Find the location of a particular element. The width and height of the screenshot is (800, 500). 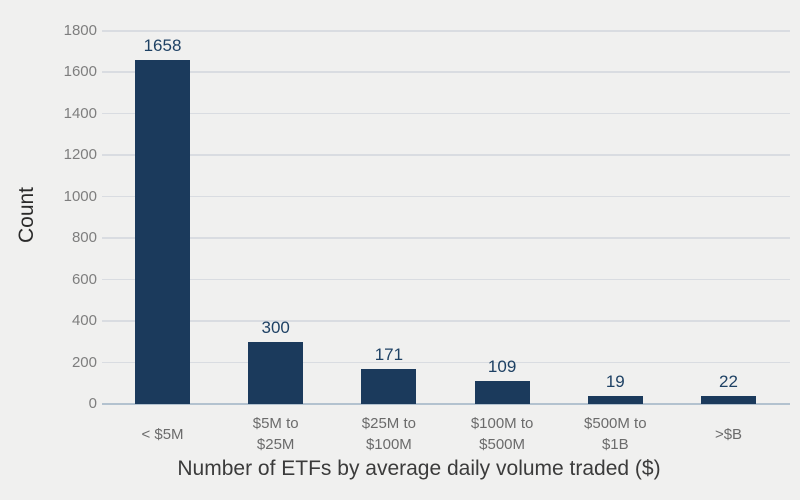

y-tick-label: 1000 is located at coordinates (80, 196).